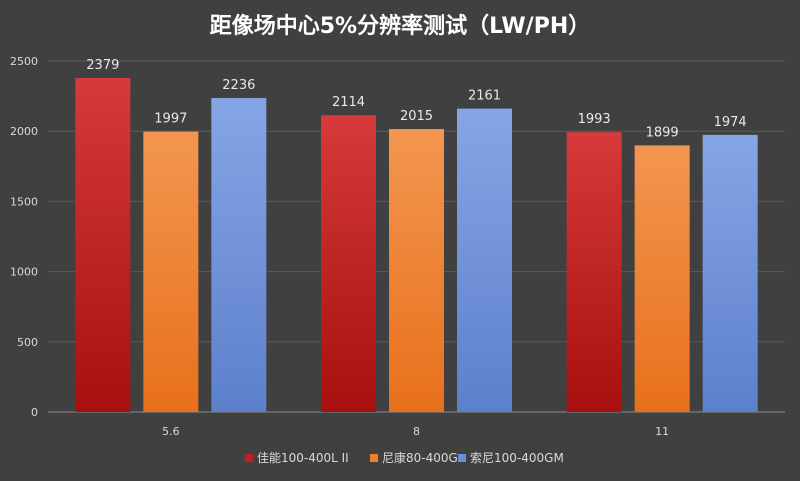  I want to click on y-tick-label: 2500, so click(24, 61).